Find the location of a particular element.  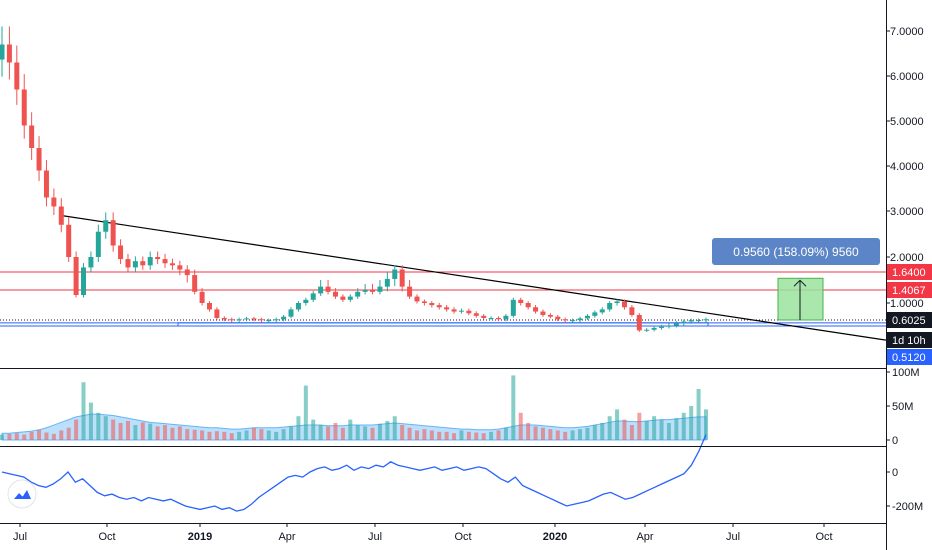

volume-axis: 100M 50M 0 is located at coordinates (903, 407).